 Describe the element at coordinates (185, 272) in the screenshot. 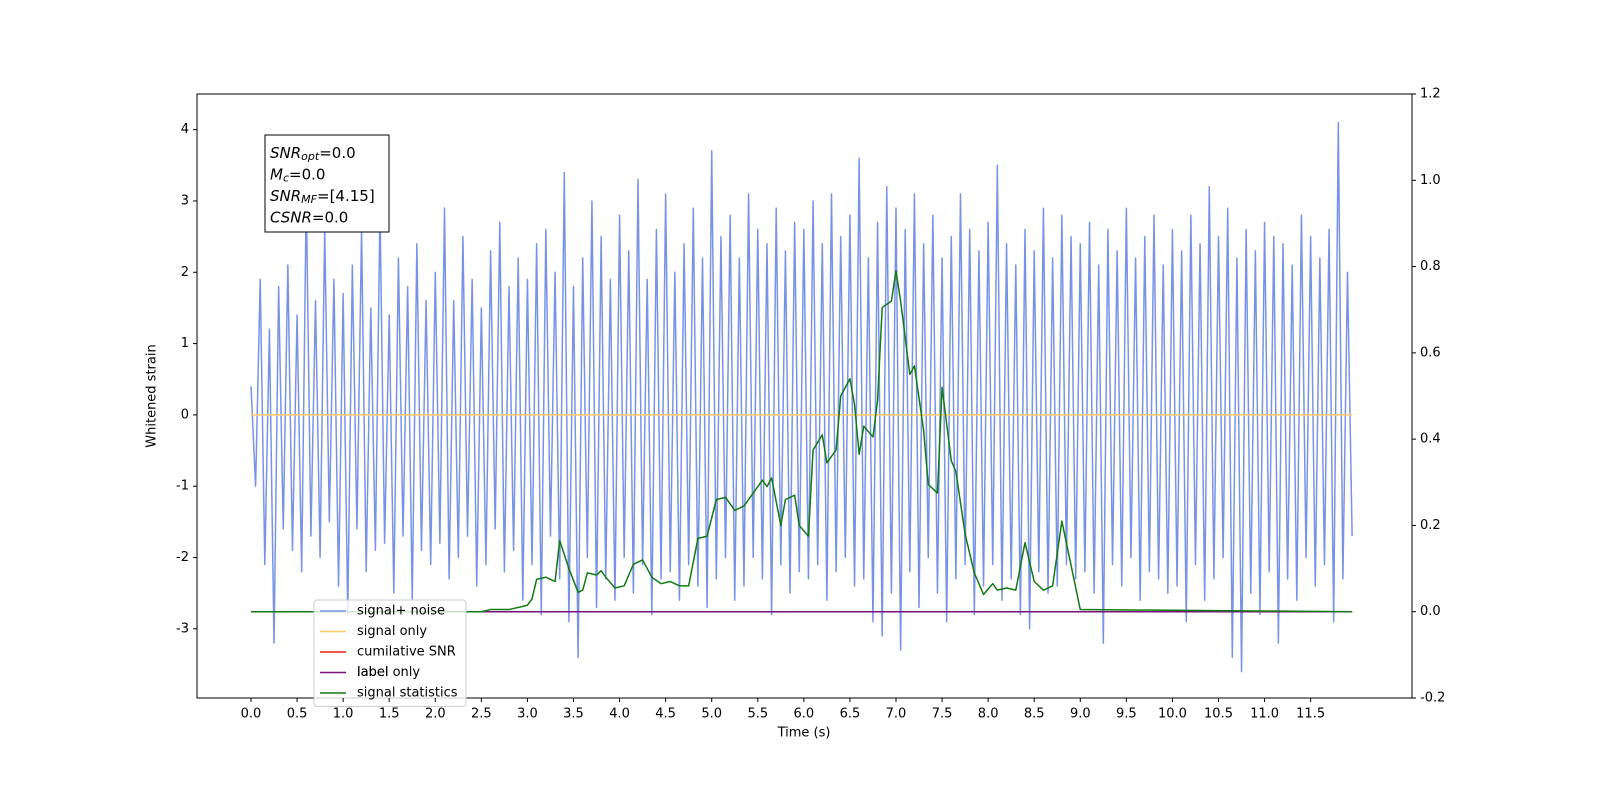

I see `y-tick-label: 2` at that location.